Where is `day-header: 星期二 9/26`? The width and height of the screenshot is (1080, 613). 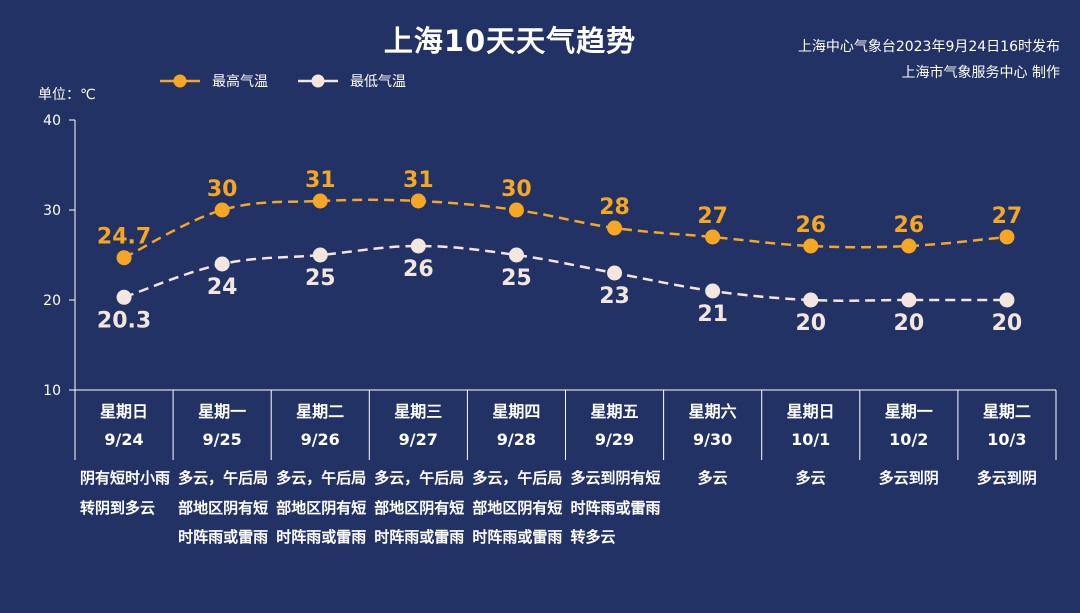
day-header: 星期二 9/26 is located at coordinates (320, 426).